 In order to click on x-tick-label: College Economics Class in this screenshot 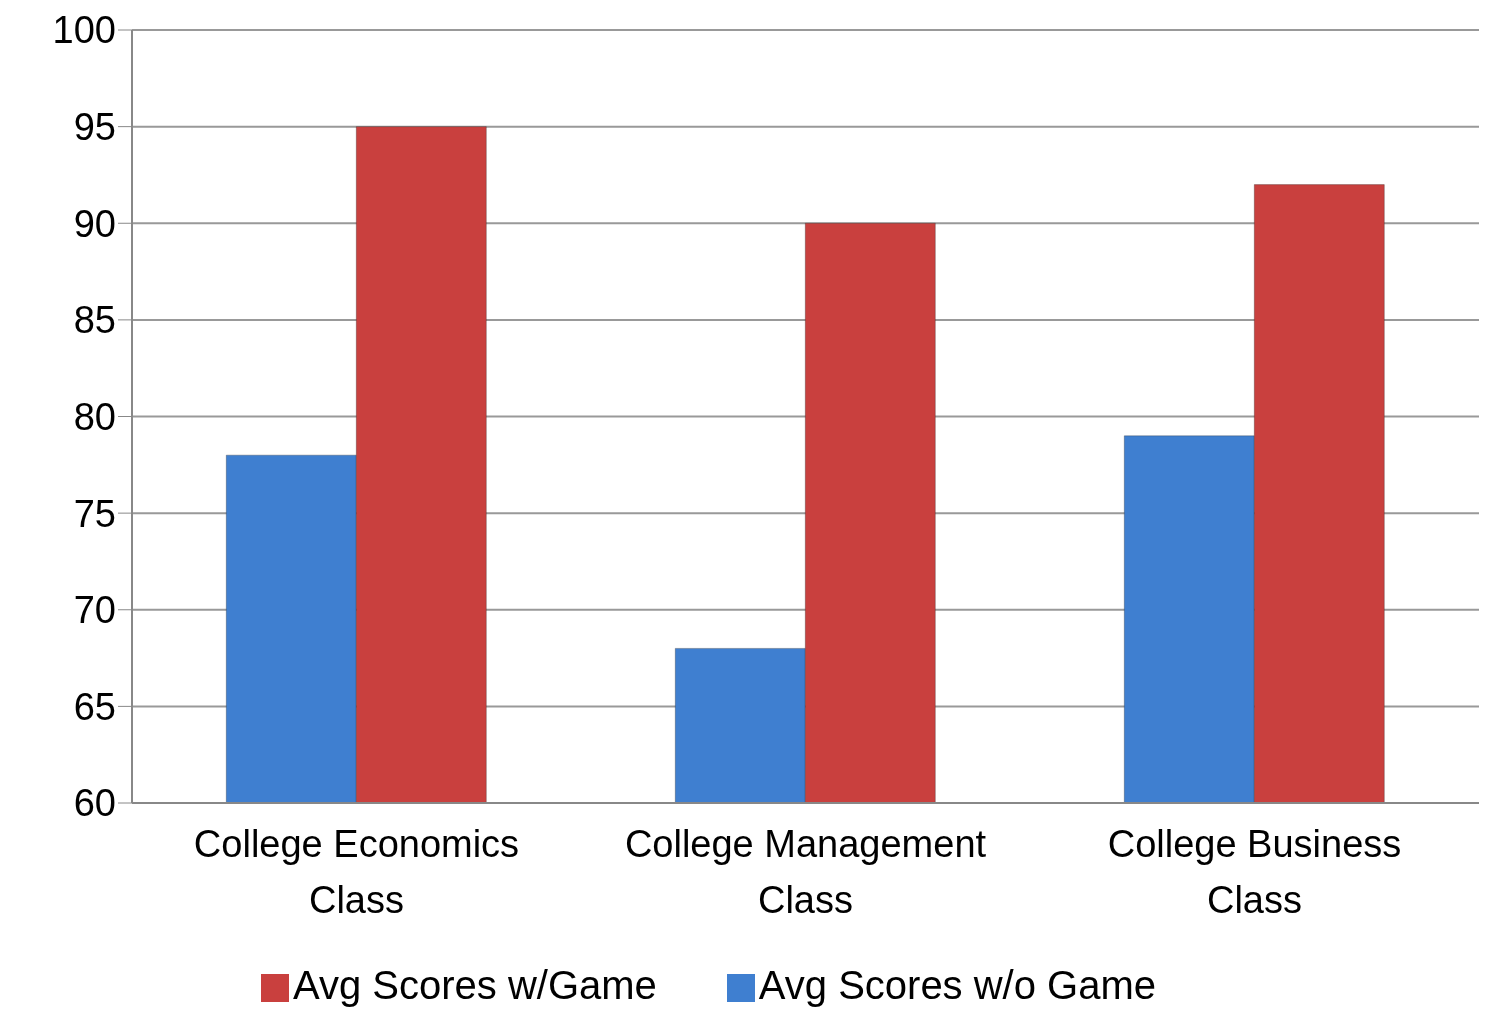, I will do `click(356, 872)`.